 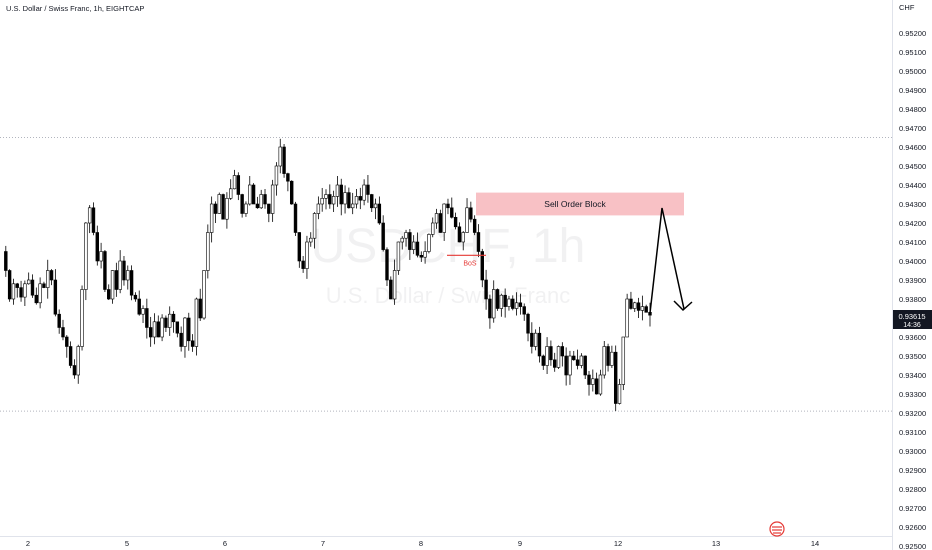 What do you see at coordinates (470, 263) in the screenshot?
I see `bos-label: BoS` at bounding box center [470, 263].